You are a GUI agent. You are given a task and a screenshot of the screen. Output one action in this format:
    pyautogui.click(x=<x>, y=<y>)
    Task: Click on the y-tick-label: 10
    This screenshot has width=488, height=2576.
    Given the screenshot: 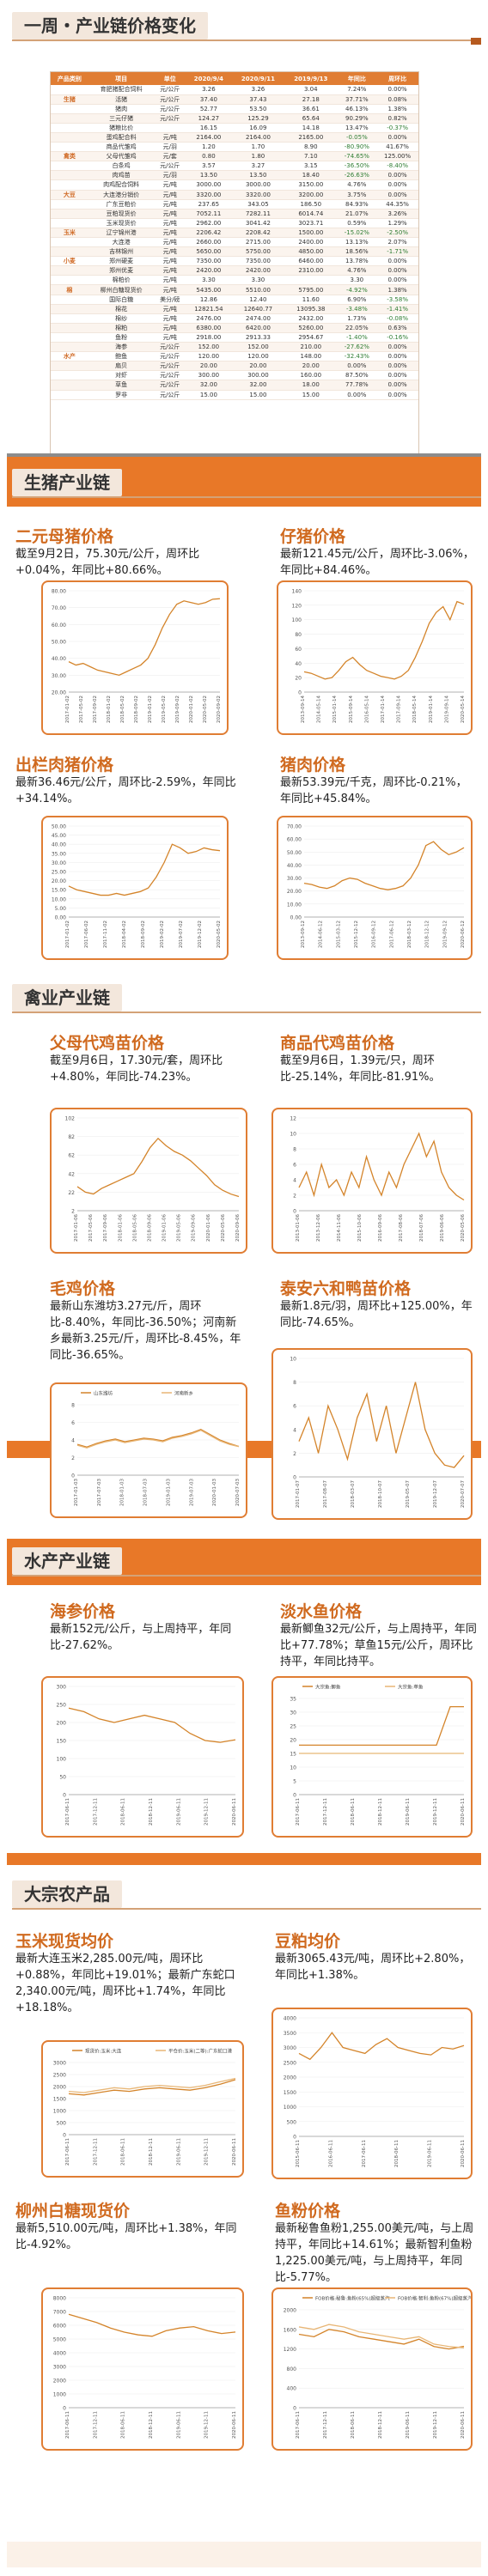 What is the action you would take?
    pyautogui.click(x=293, y=1360)
    